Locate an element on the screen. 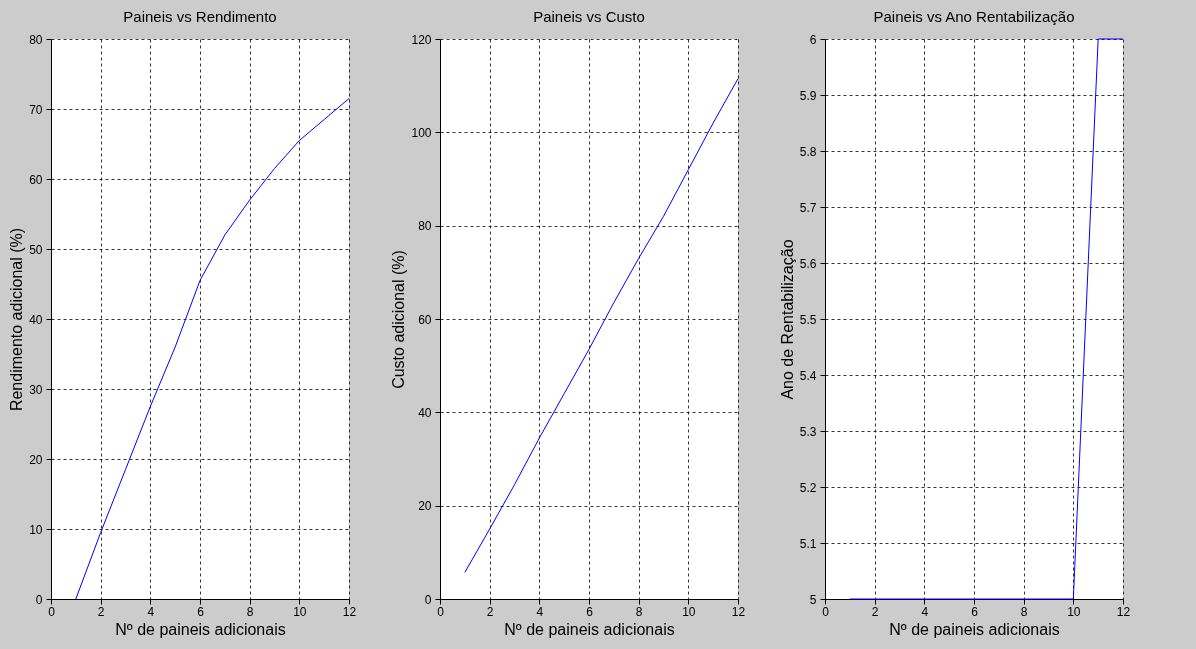  chart-title: Paineis vs Custo is located at coordinates (589, 16).